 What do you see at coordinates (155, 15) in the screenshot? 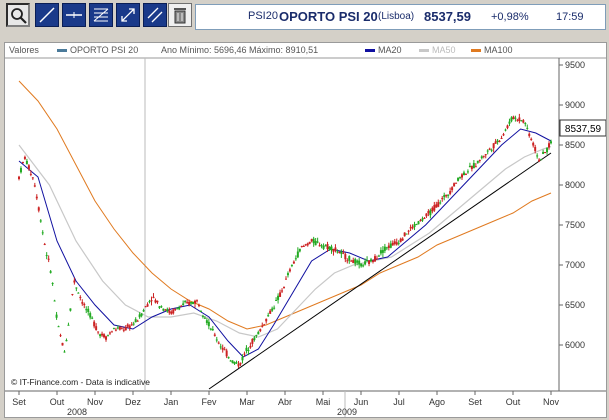
I see `parallel-lines-button` at bounding box center [155, 15].